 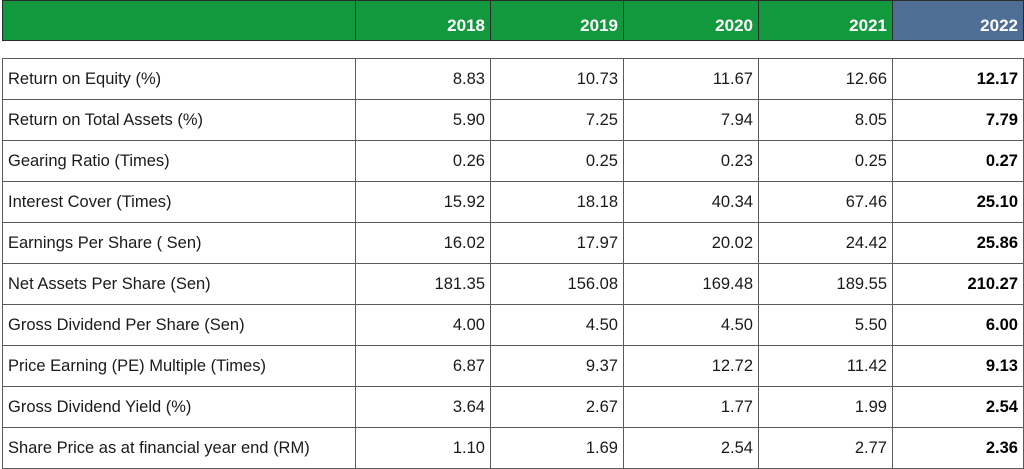 I want to click on value-cell-2018: 8.83, so click(x=423, y=79).